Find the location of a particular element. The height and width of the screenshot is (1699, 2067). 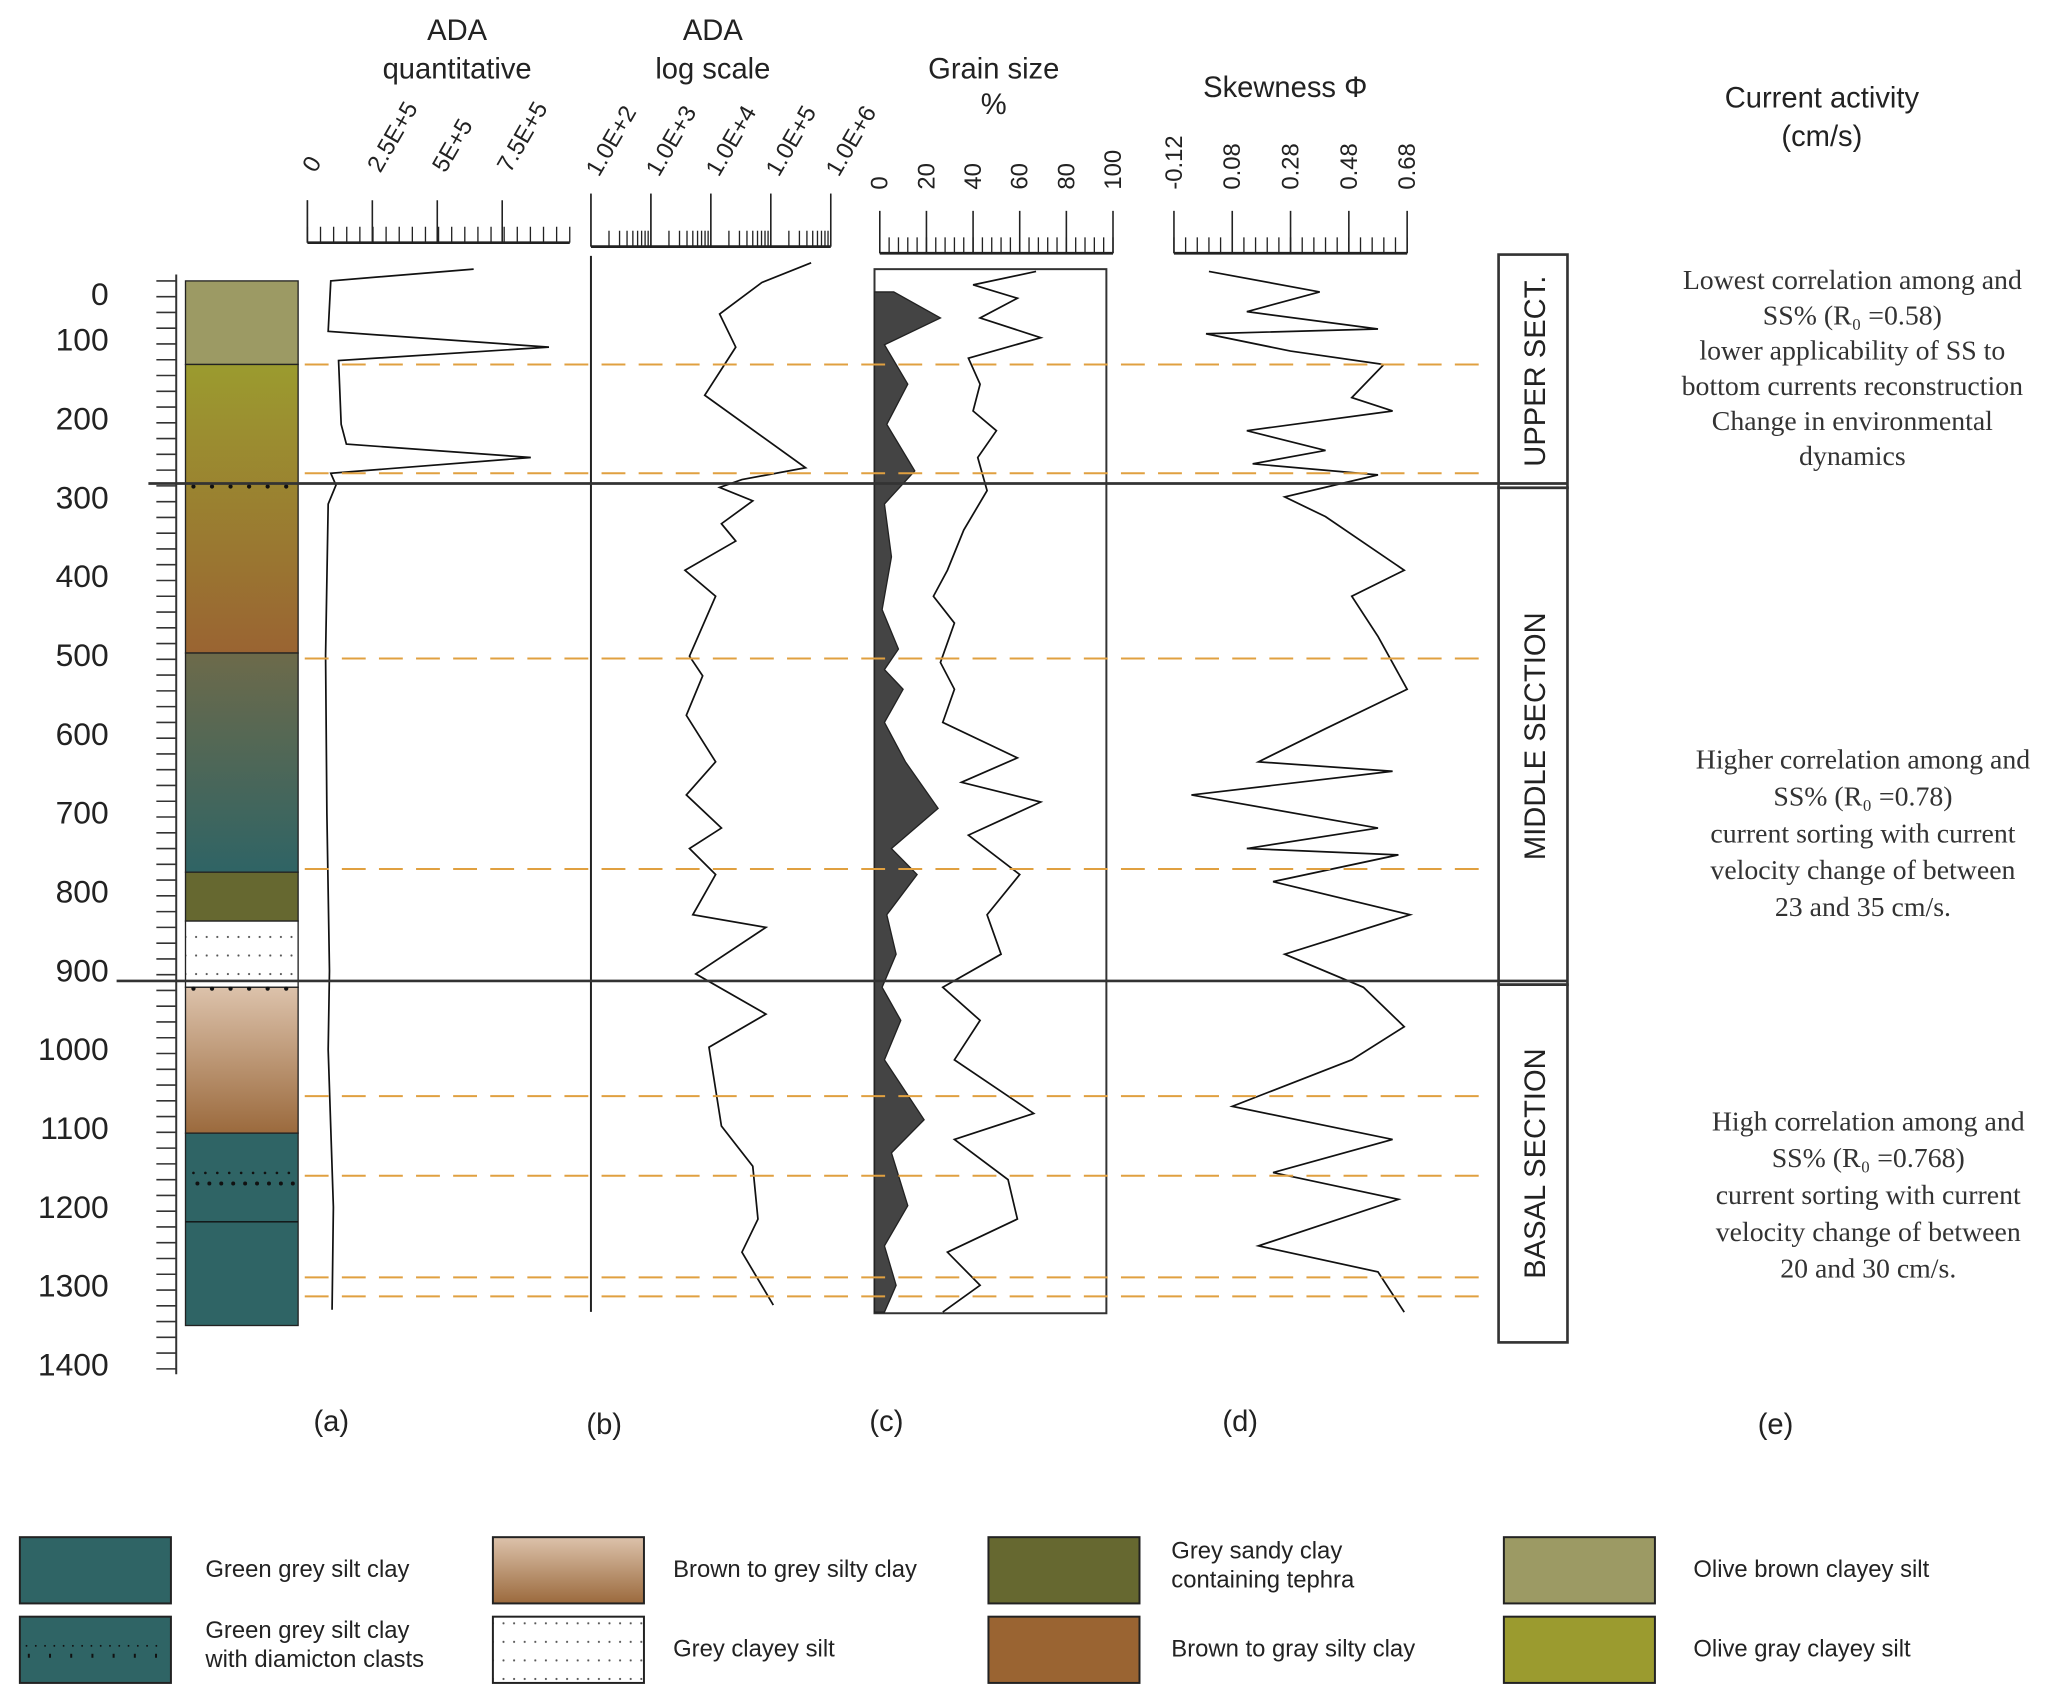

tick-label-b: 1.0E+6 is located at coordinates (852, 141).